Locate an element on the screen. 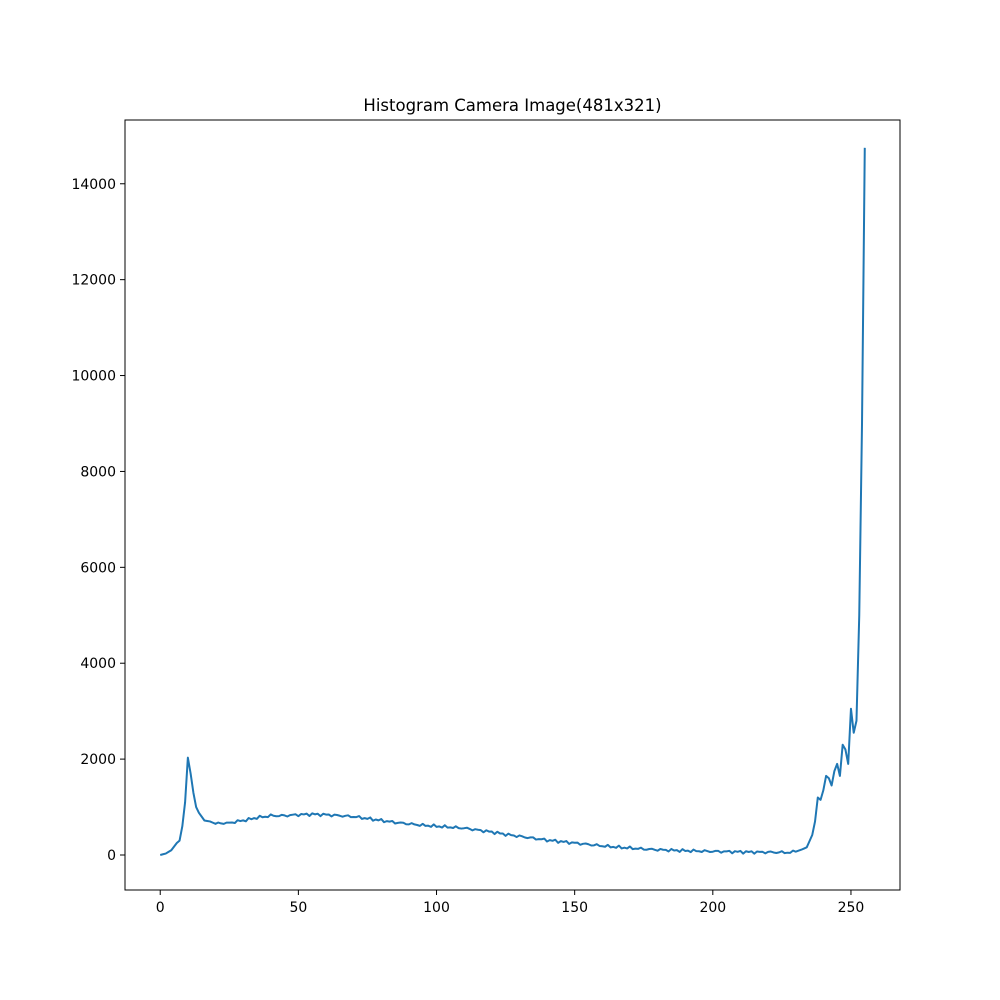  y-tick-label: 2000 is located at coordinates (98, 760).